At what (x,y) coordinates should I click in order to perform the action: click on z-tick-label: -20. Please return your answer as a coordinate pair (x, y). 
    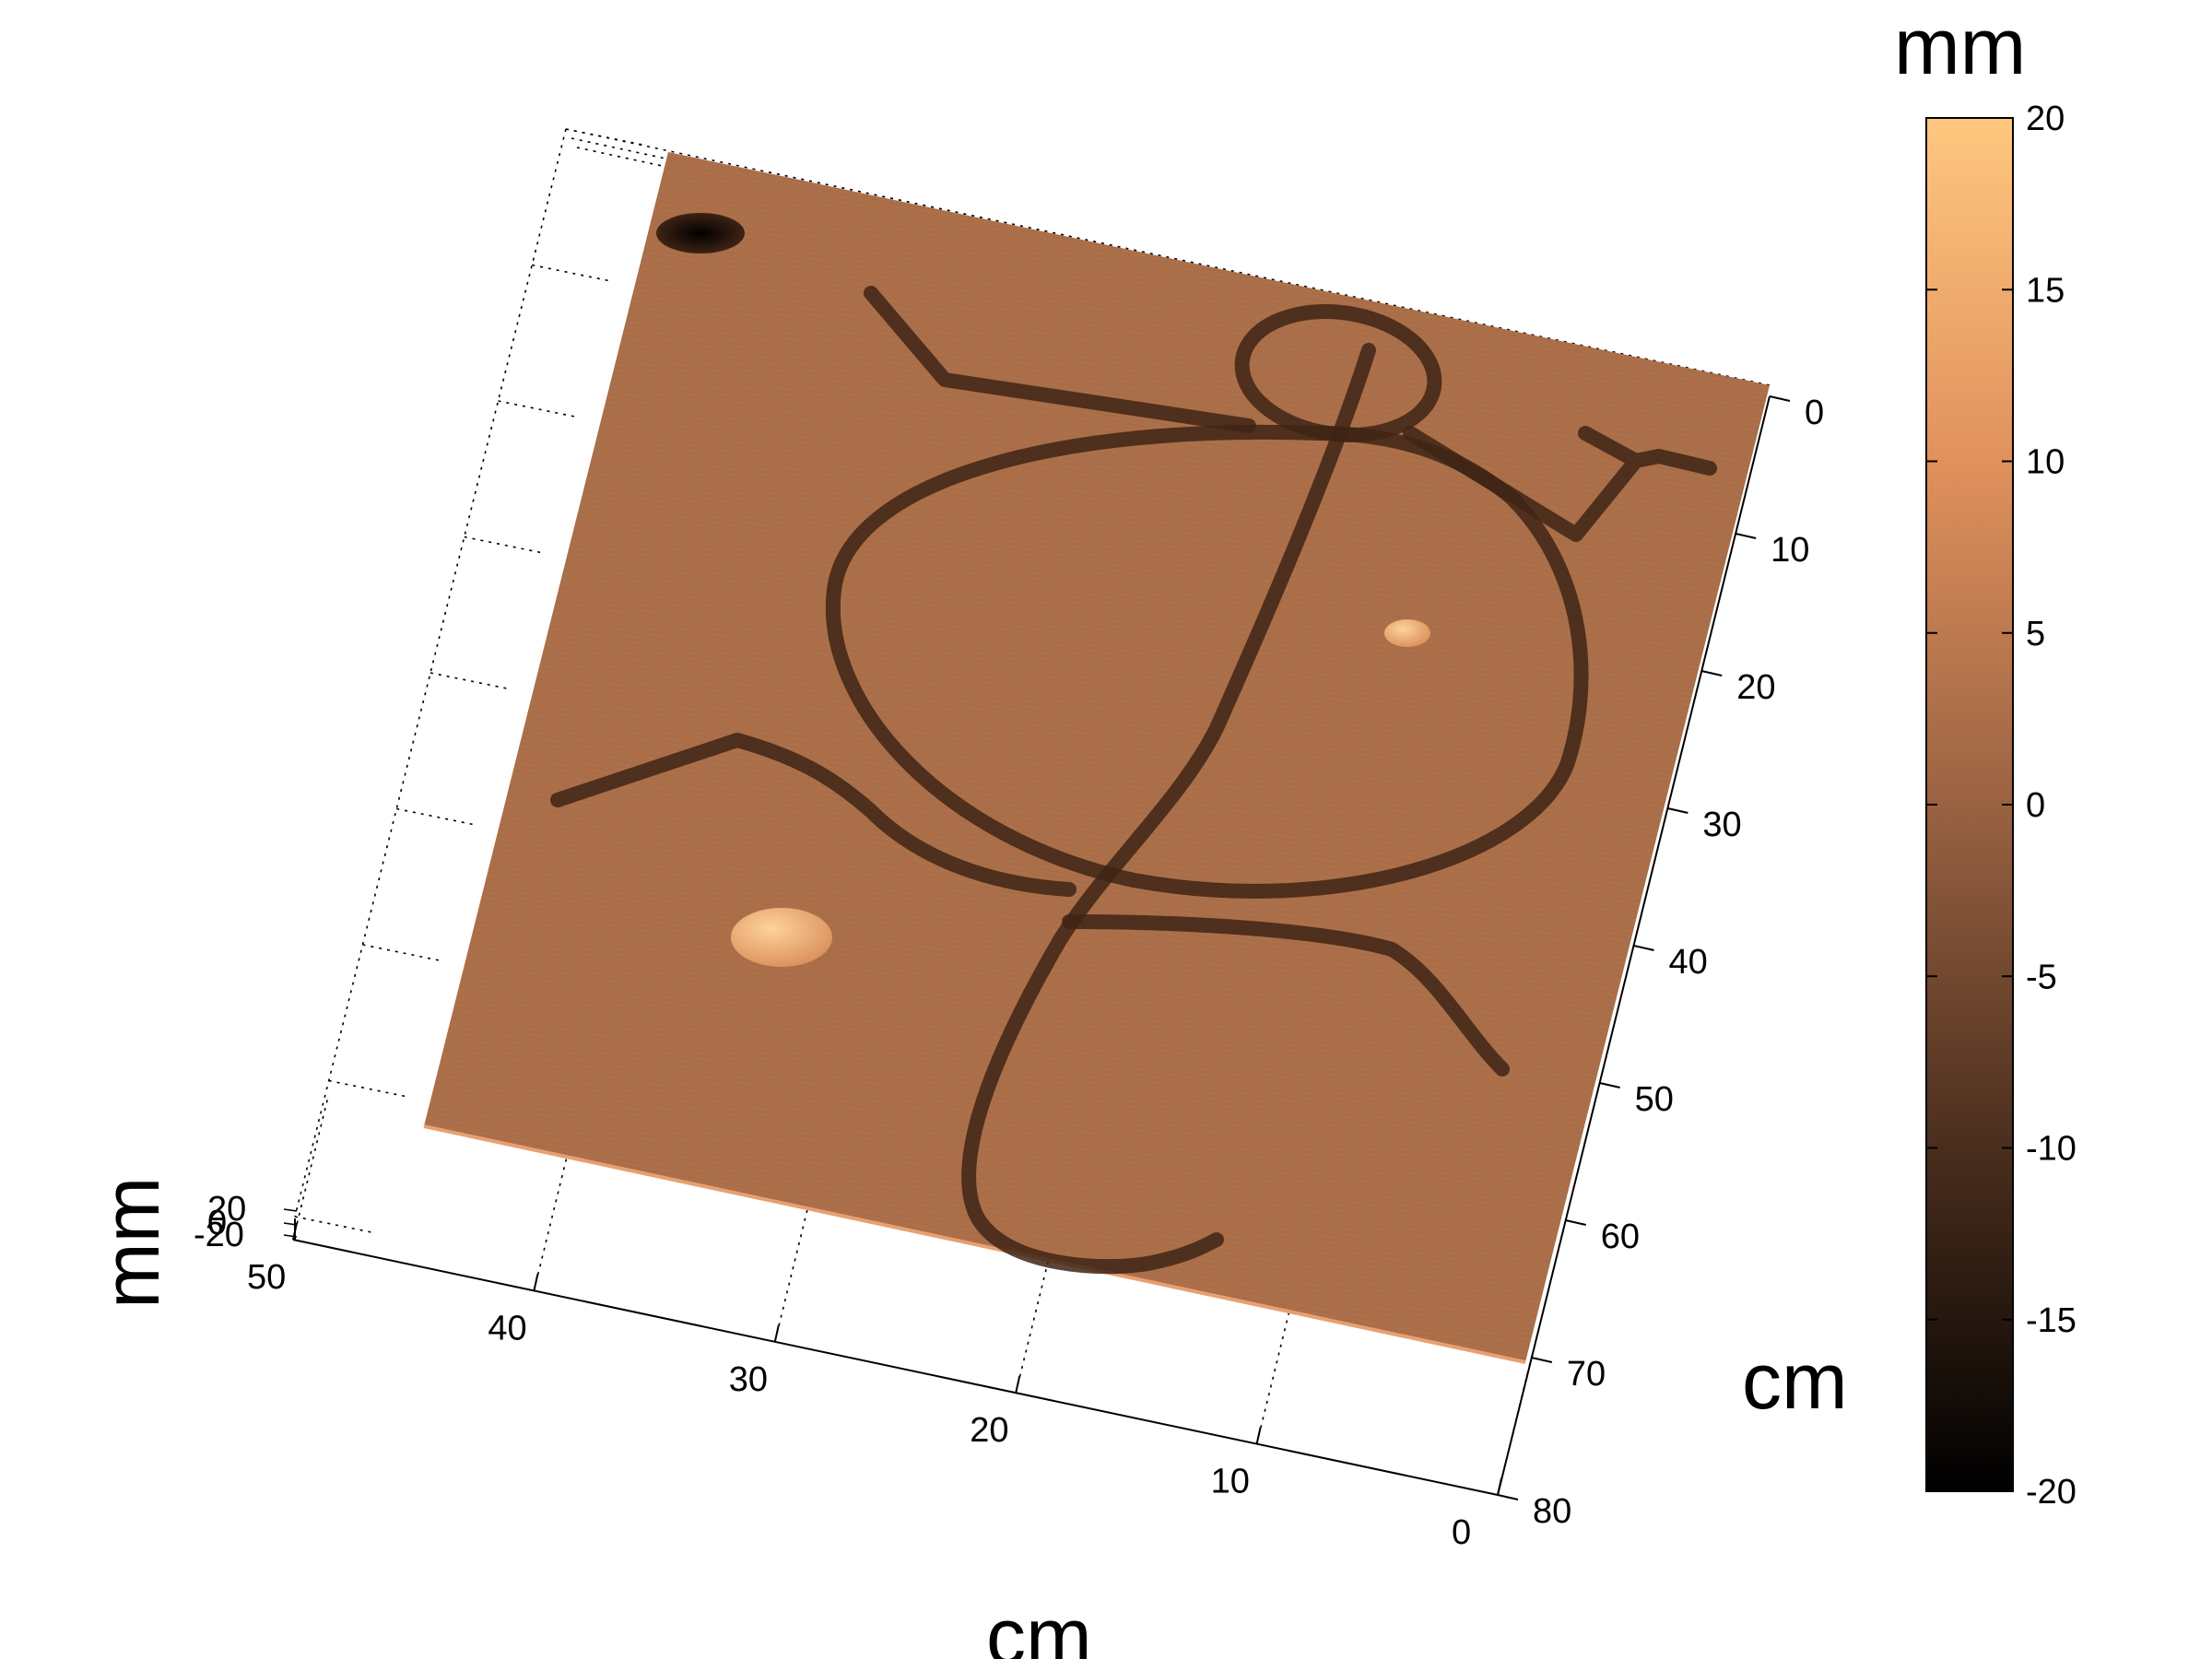
    Looking at the image, I should click on (219, 1235).